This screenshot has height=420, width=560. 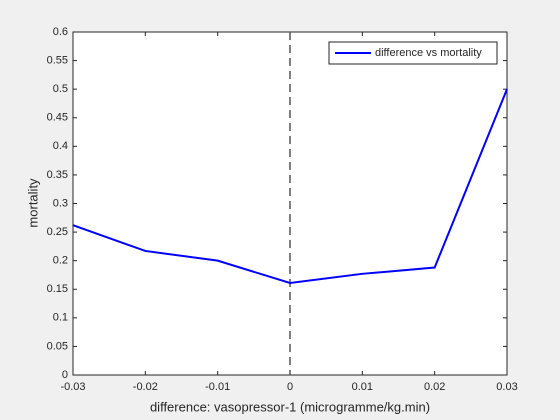 What do you see at coordinates (32, 203) in the screenshot?
I see `y-axis-label: mortality` at bounding box center [32, 203].